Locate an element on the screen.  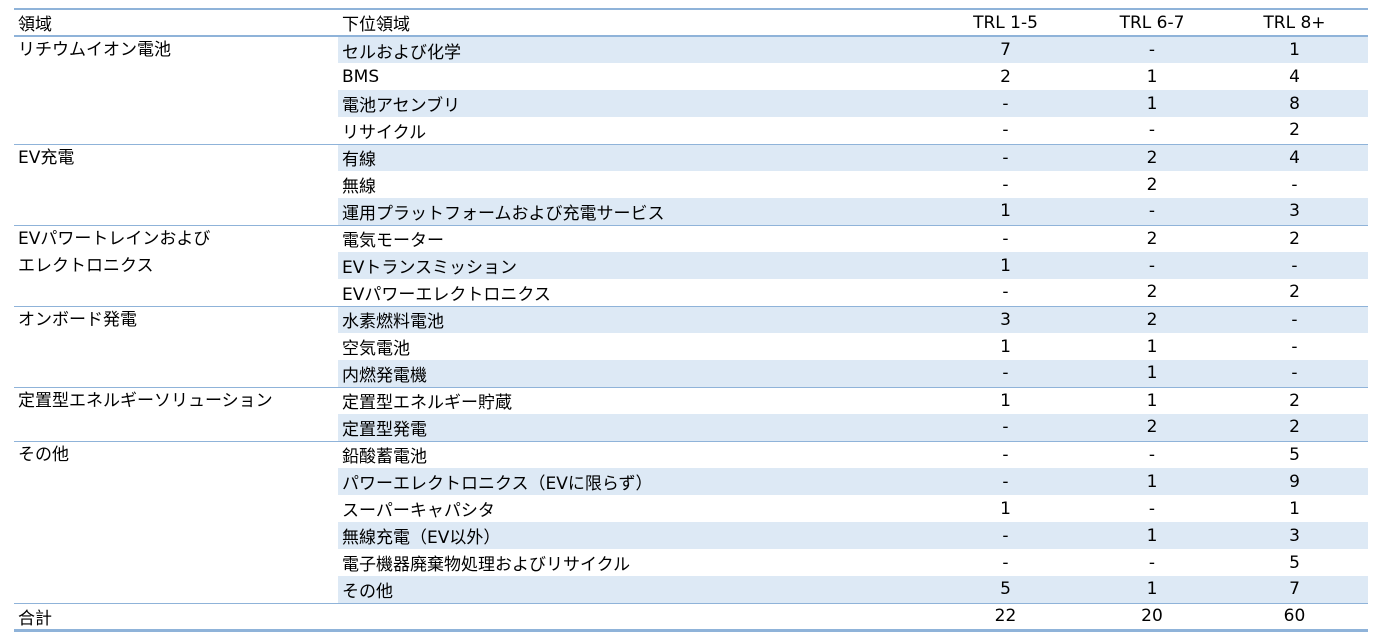
table-row: その他 5 1 7 is located at coordinates (691, 589).